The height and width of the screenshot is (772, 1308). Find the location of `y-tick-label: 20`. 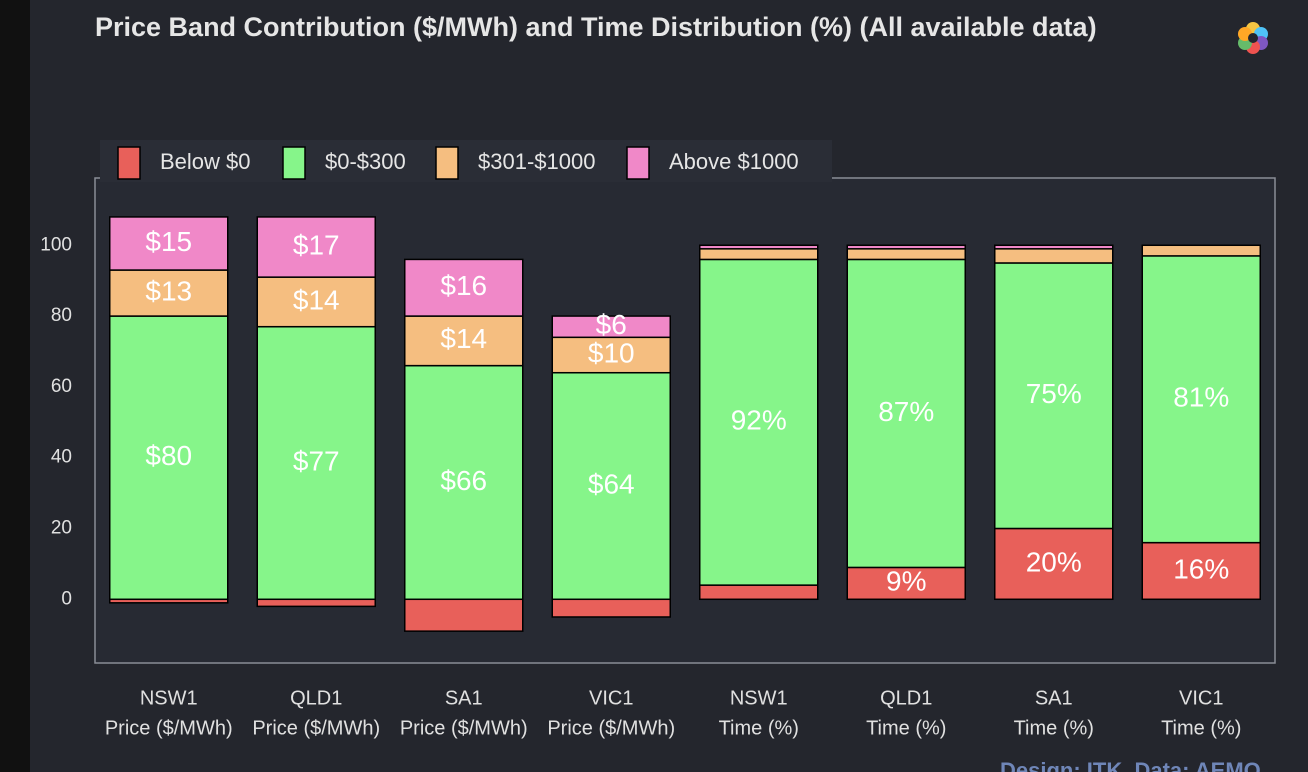

y-tick-label: 20 is located at coordinates (61, 527).